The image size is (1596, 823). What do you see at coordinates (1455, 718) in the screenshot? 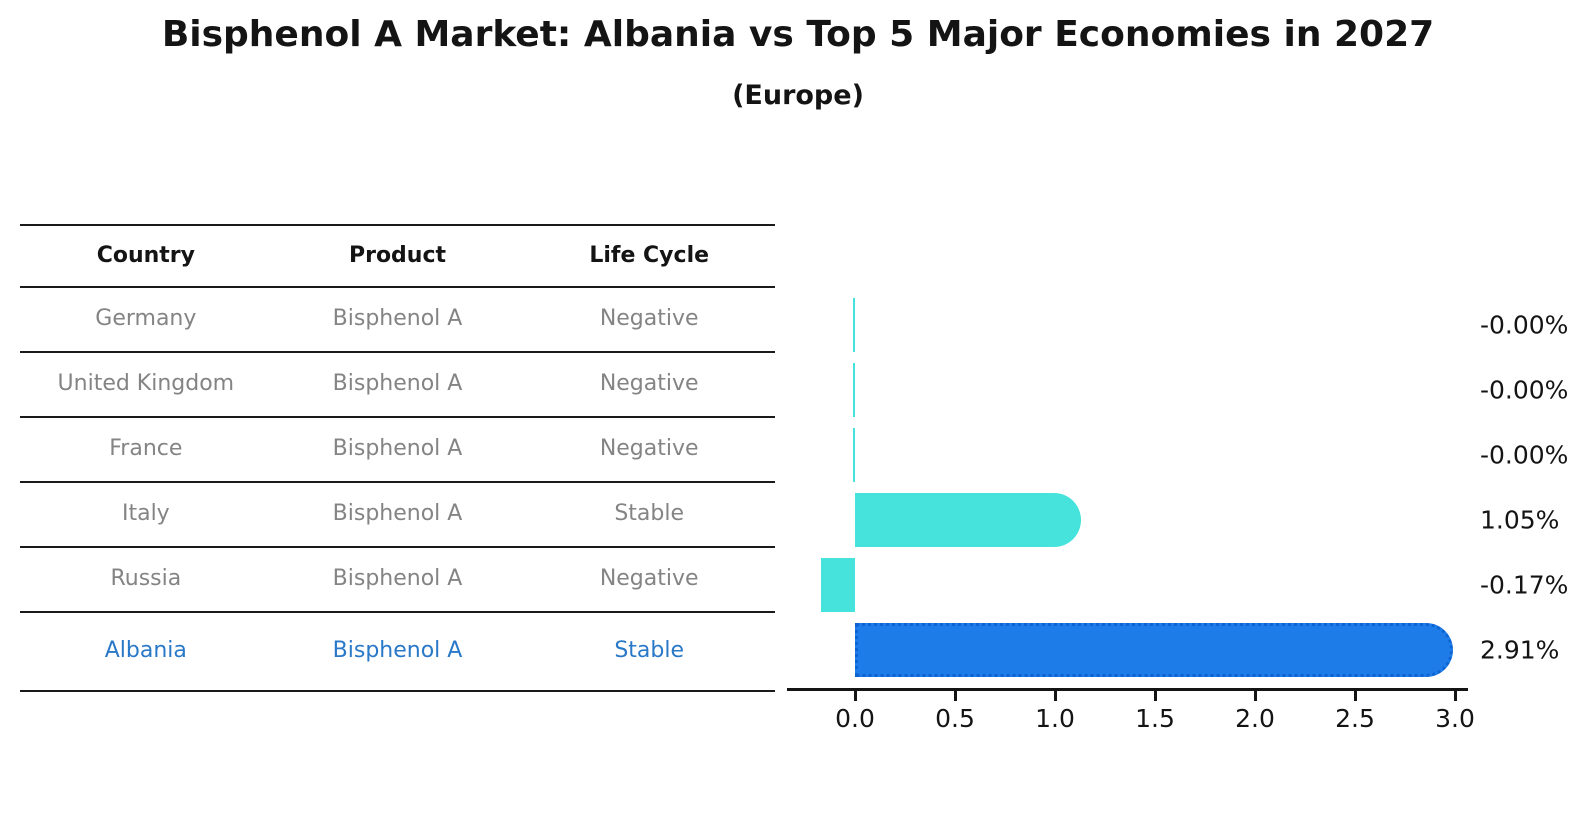
I see `x-tick-label: 3.0` at bounding box center [1455, 718].